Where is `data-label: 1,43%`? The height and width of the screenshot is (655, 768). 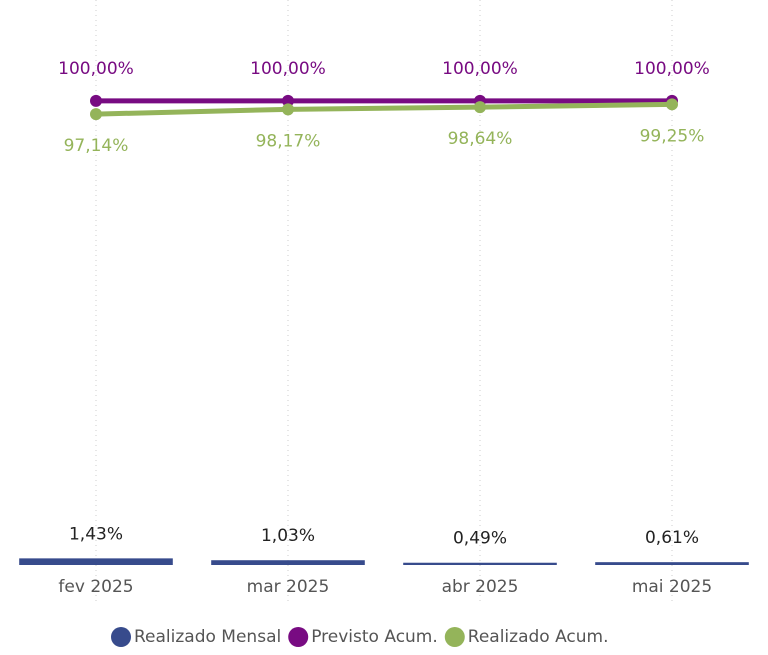 data-label: 1,43% is located at coordinates (96, 534).